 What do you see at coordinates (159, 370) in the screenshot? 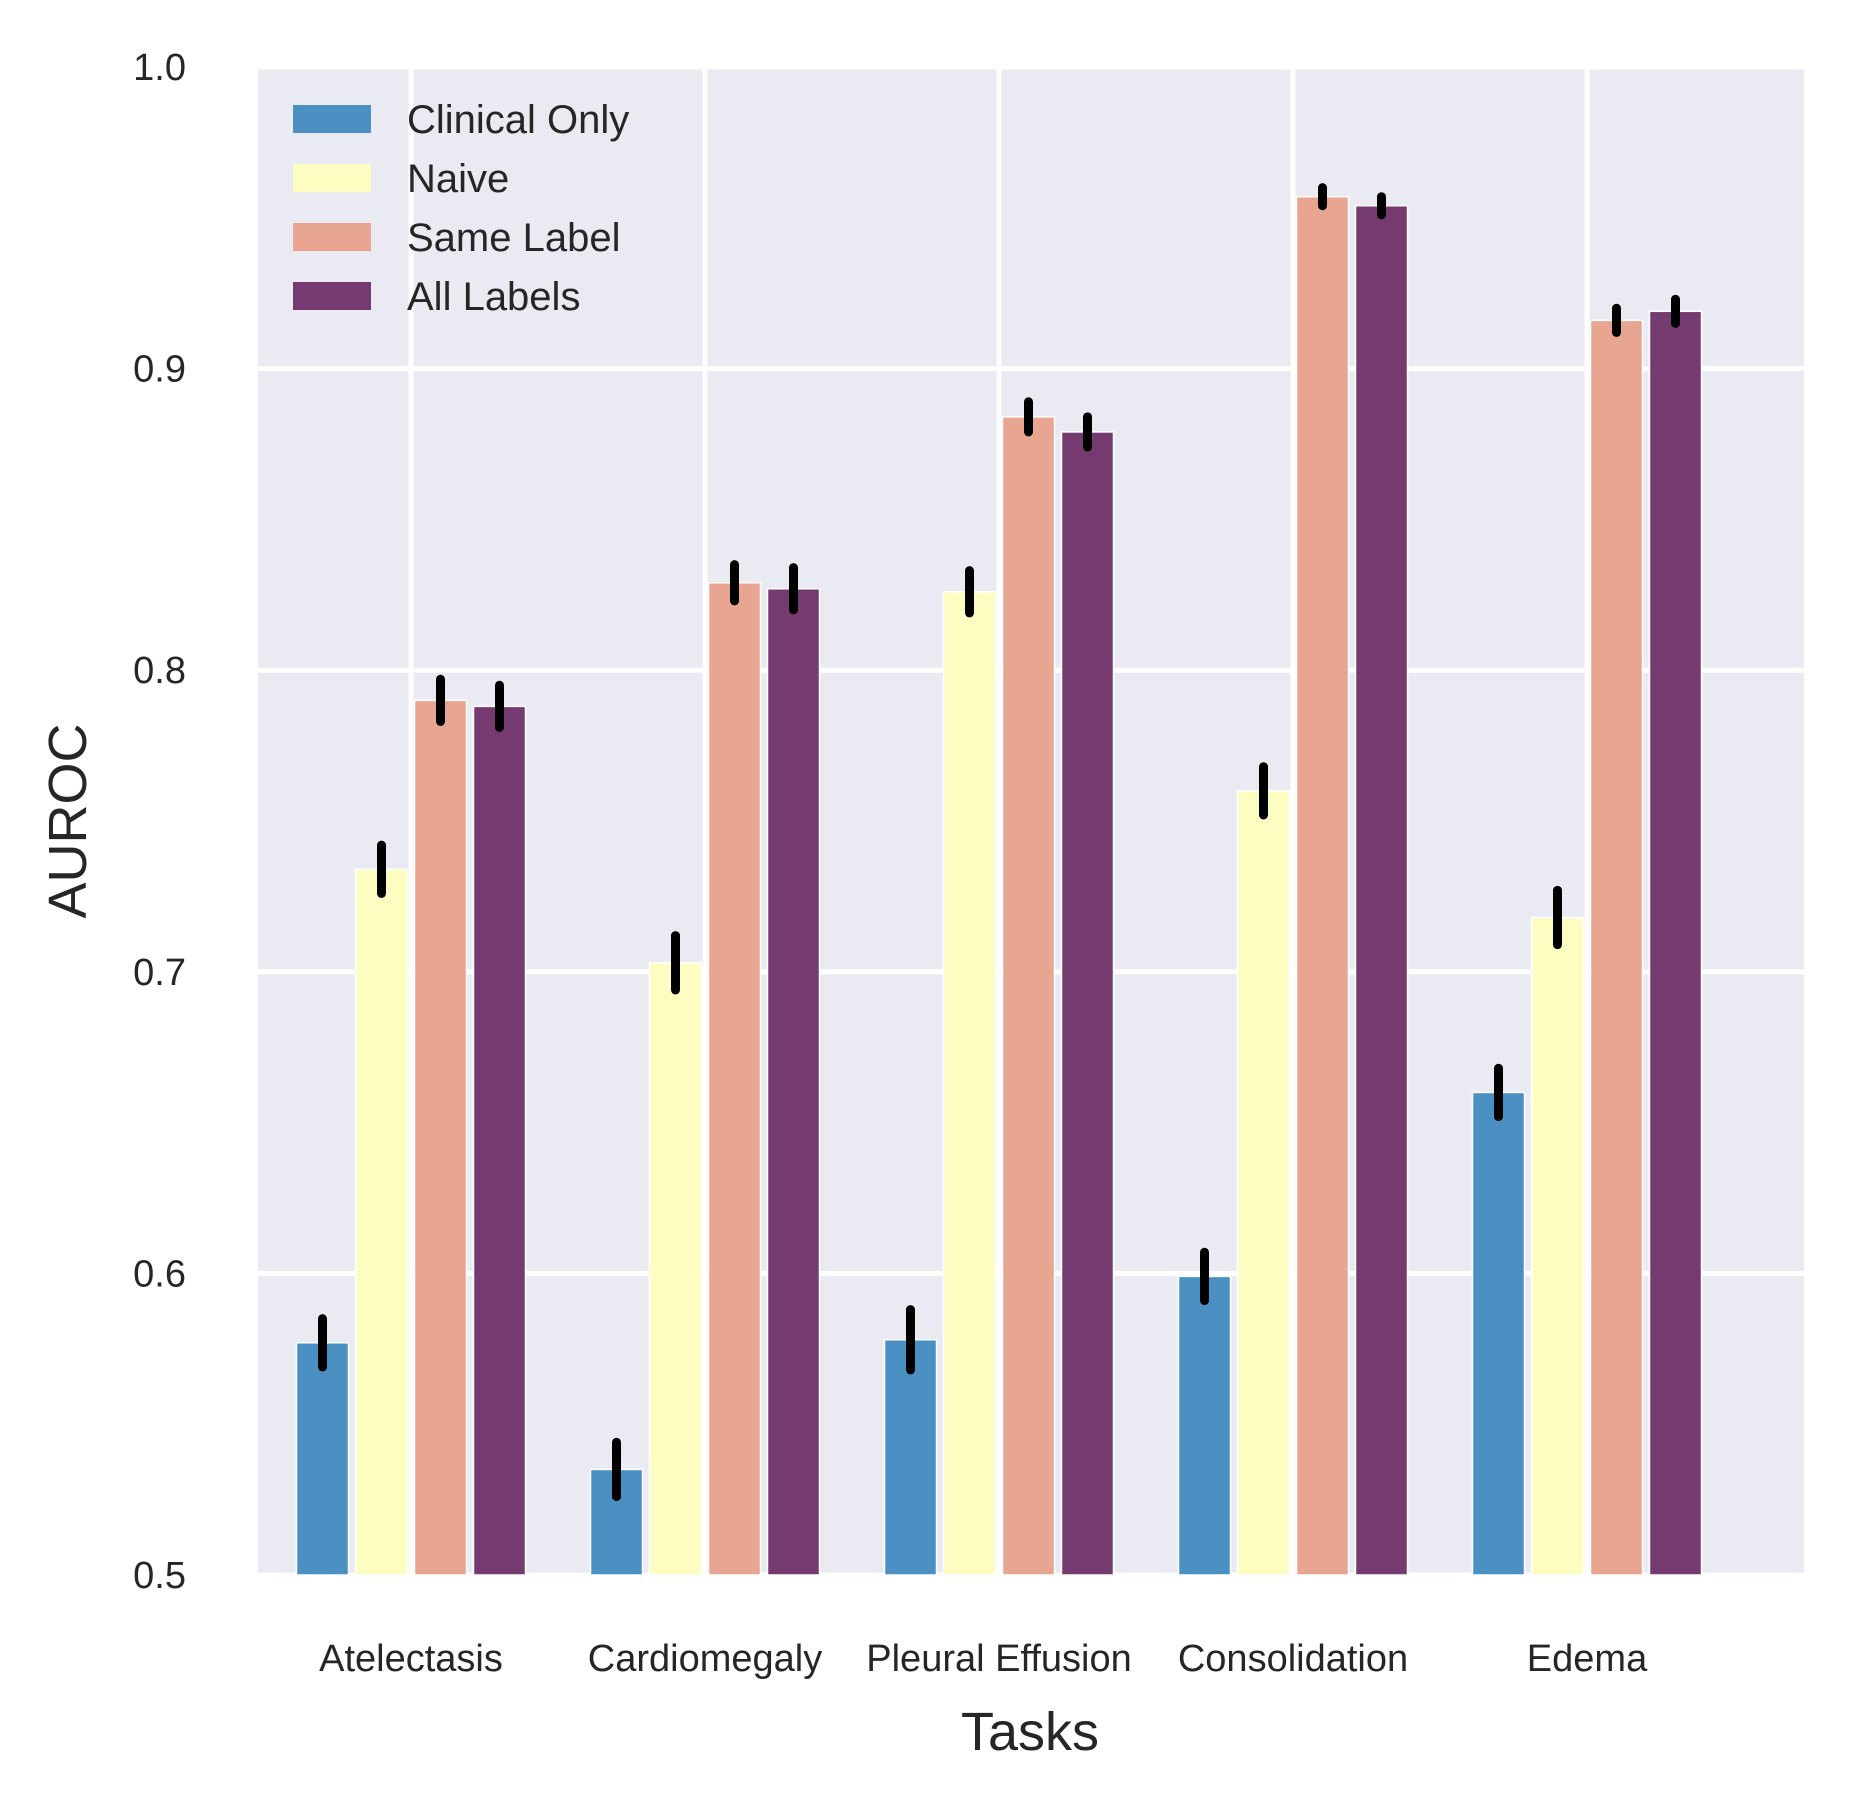
I see `y-tick-label: 0.9` at bounding box center [159, 370].